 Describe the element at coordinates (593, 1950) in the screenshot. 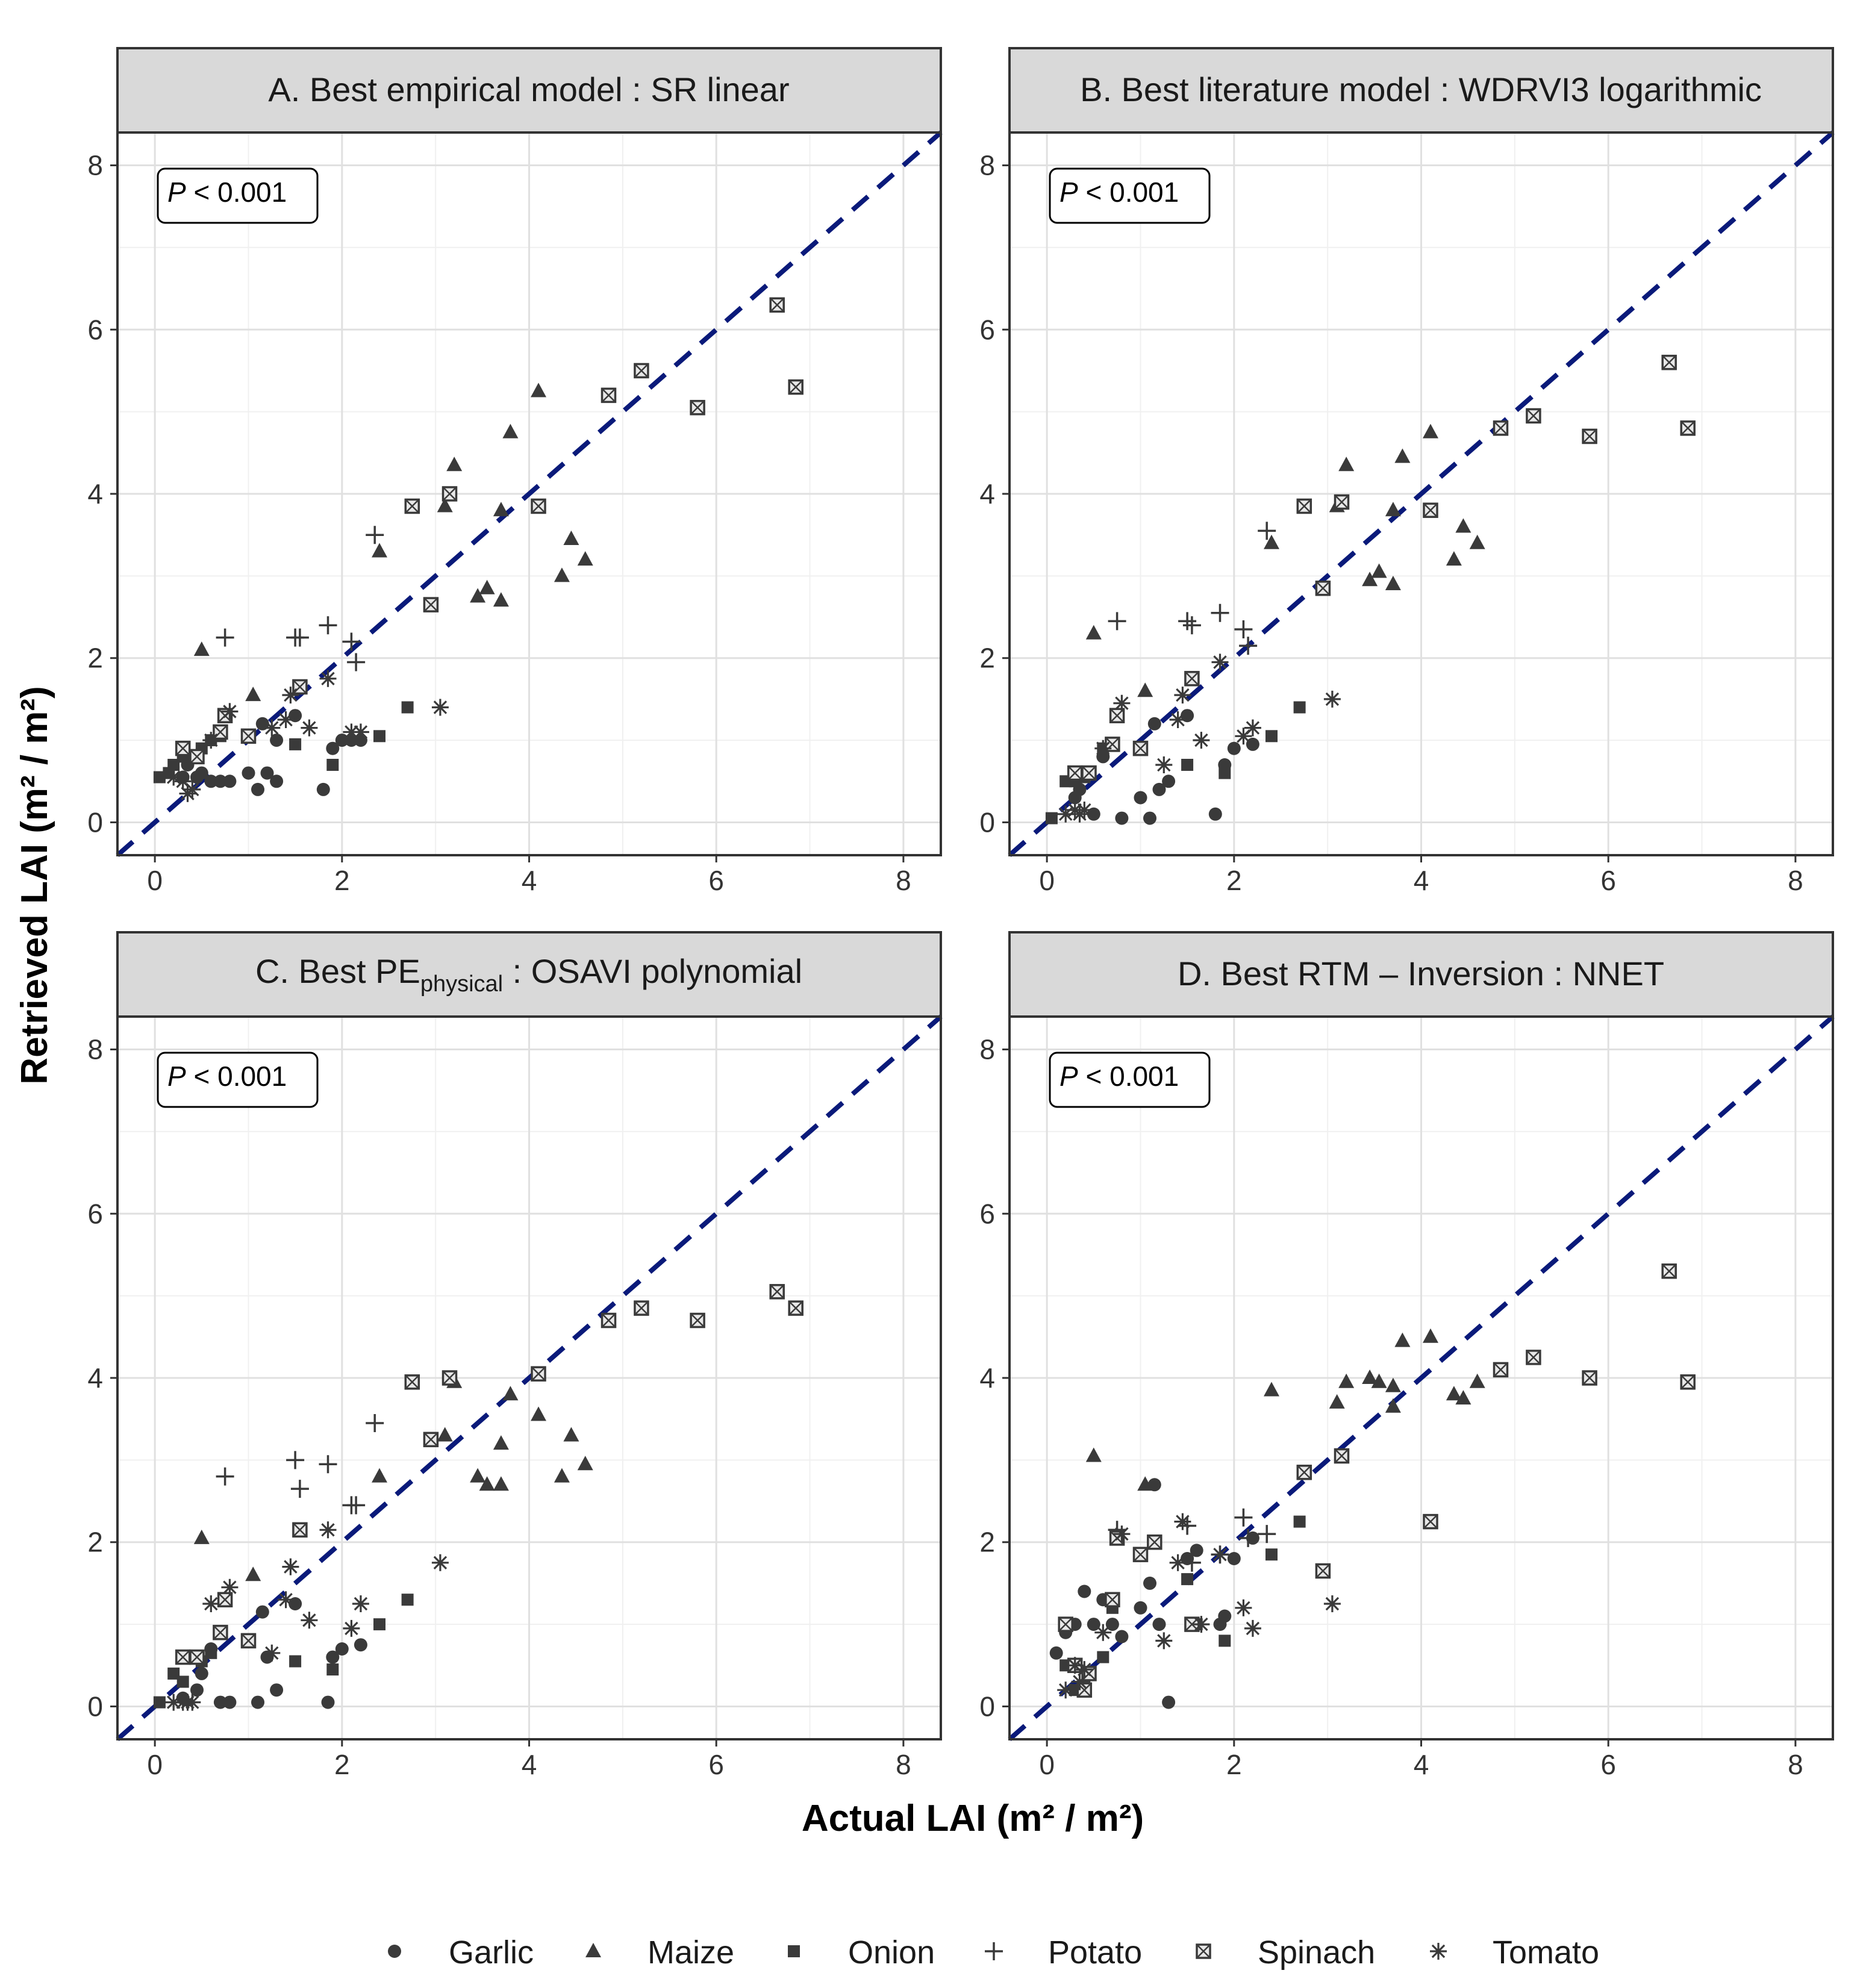

I see `legend-marker-maize` at that location.